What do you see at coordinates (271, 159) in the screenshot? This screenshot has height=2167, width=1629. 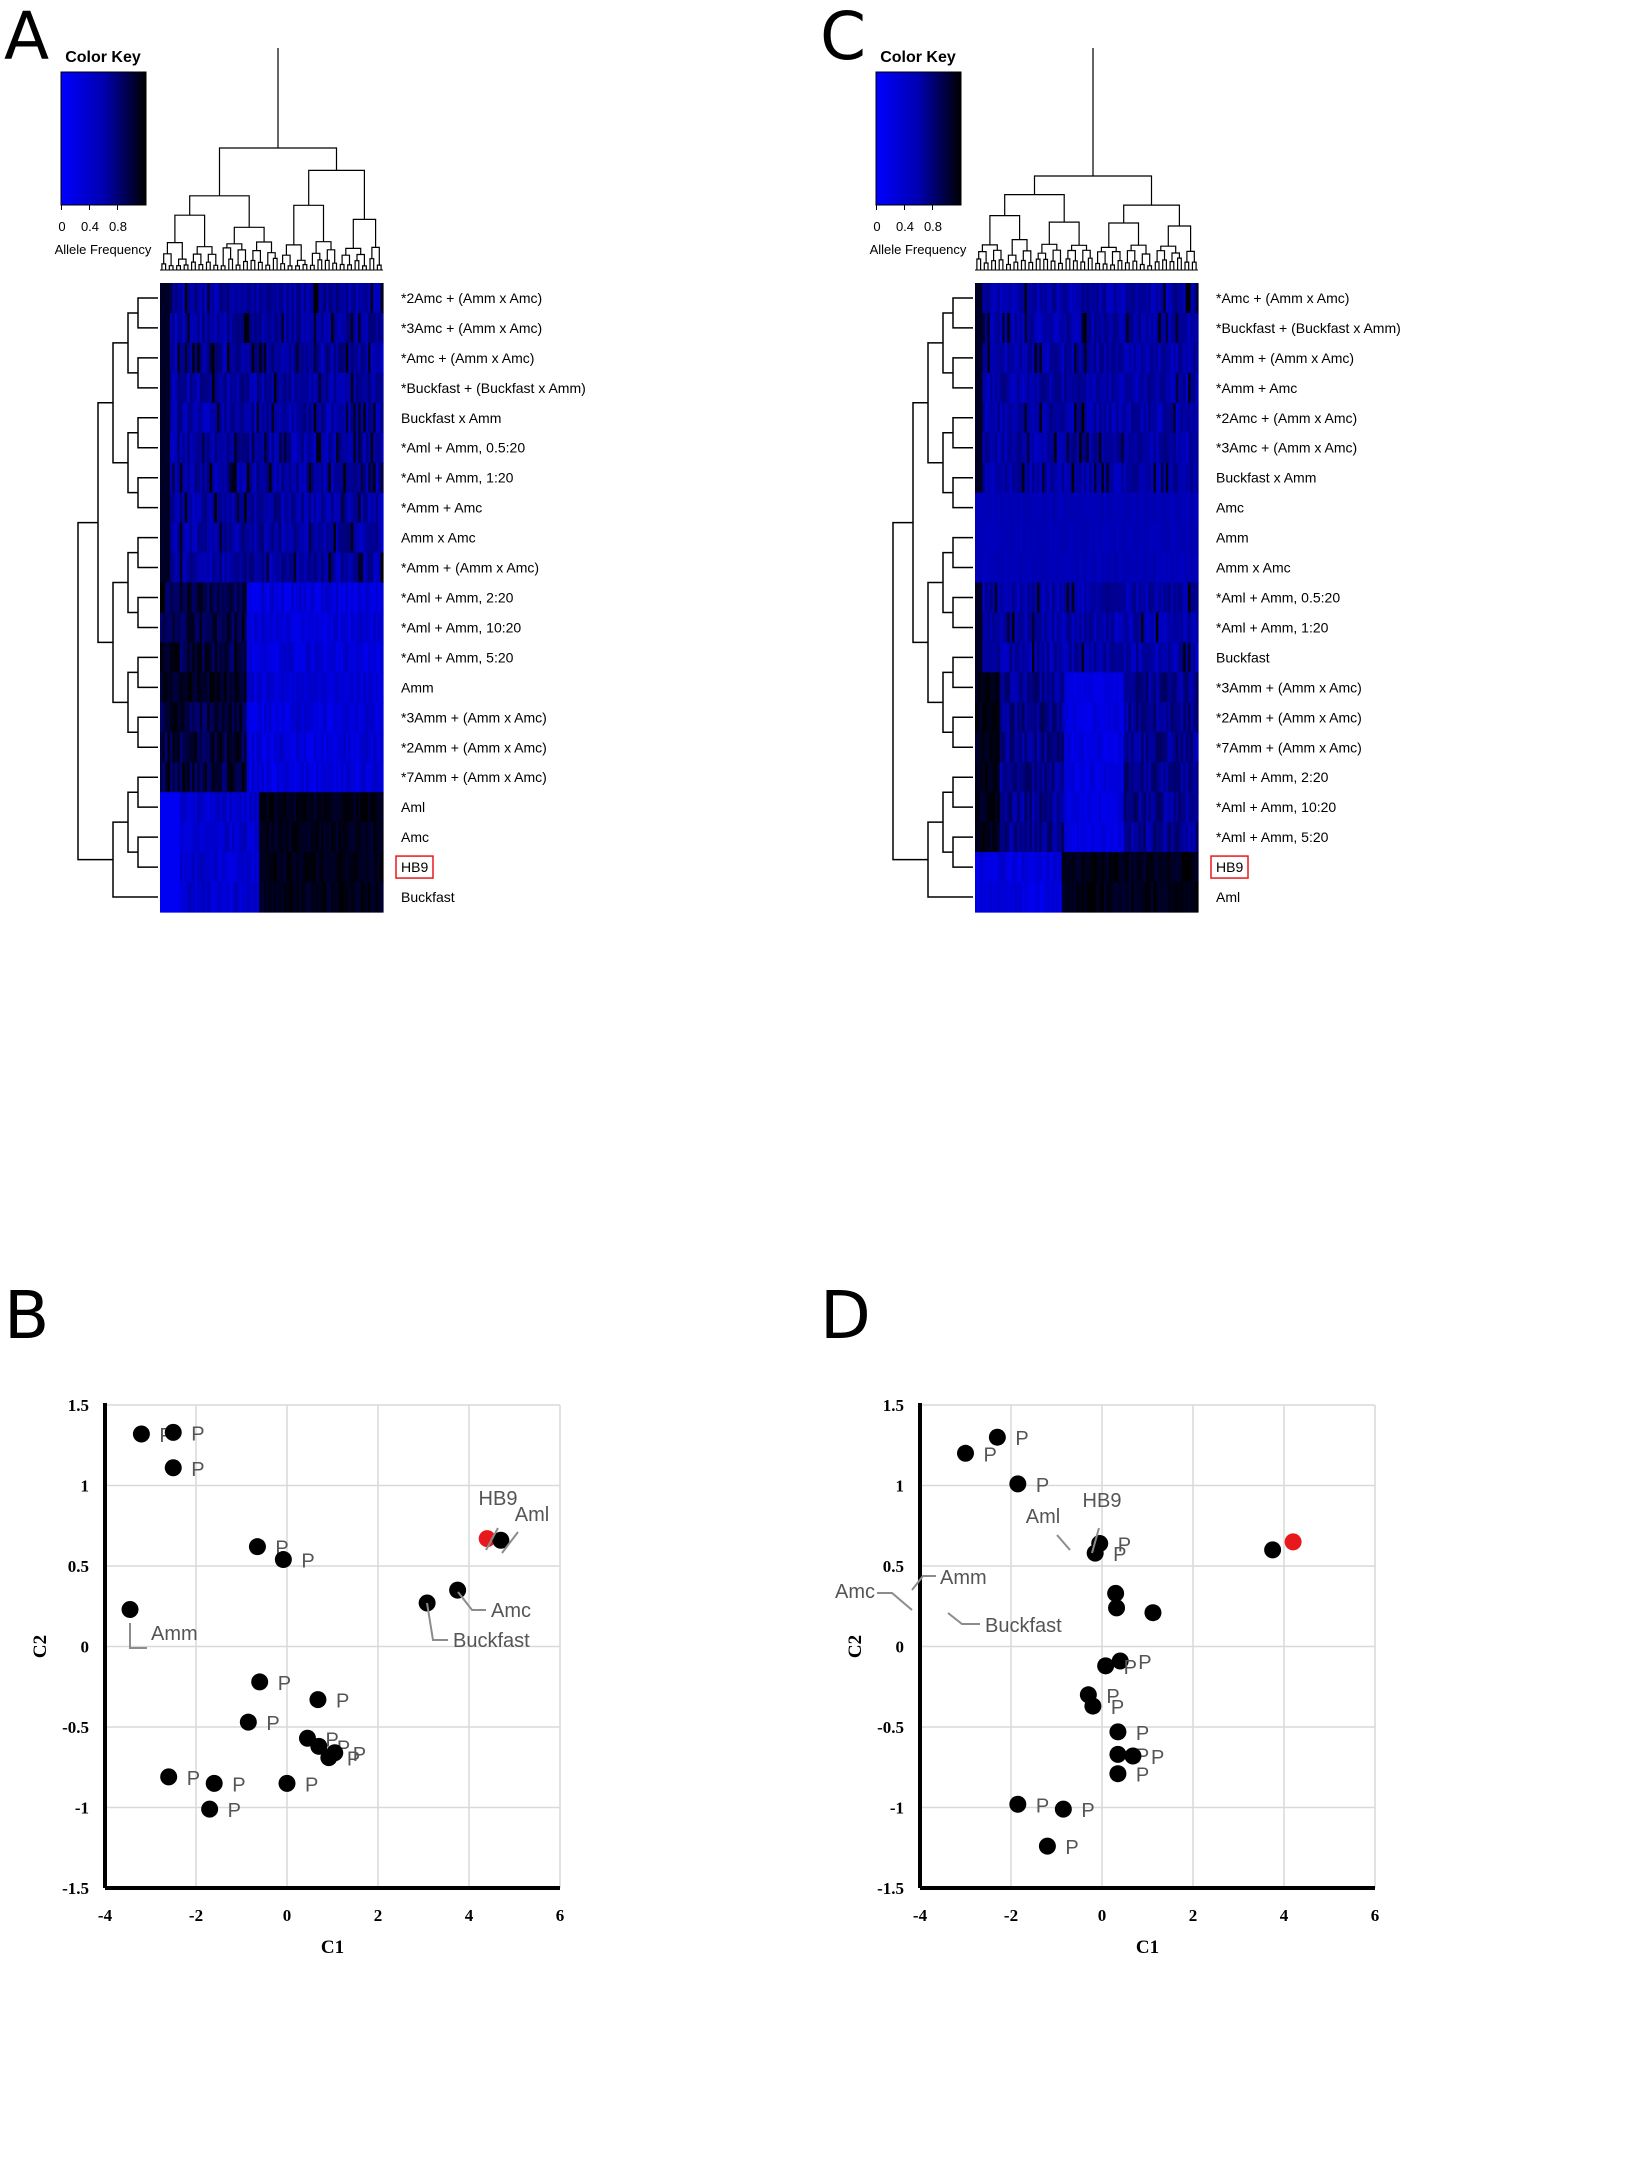 I see `column-dendrogram` at bounding box center [271, 159].